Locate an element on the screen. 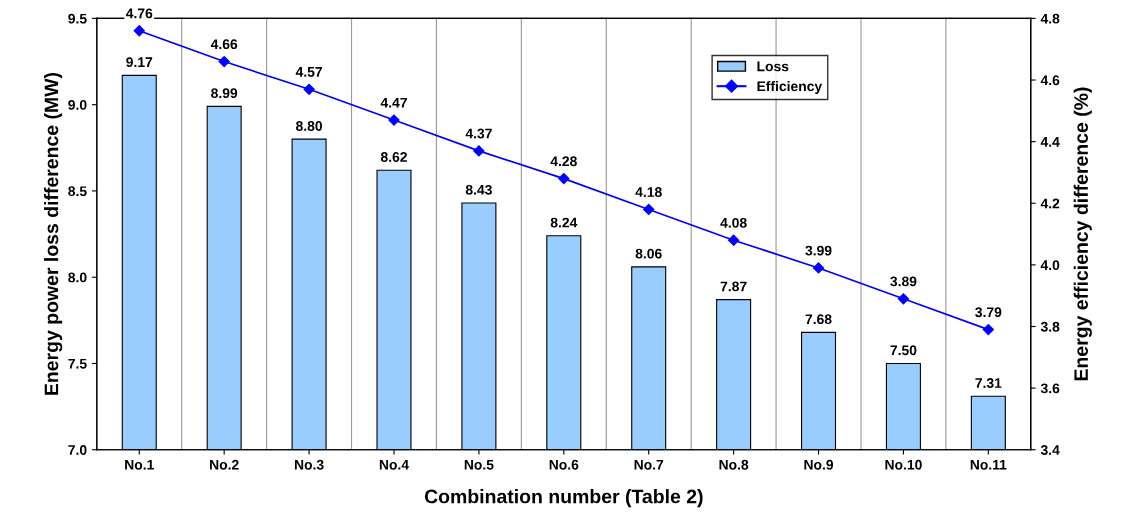  data-label: 3.79 is located at coordinates (988, 312).